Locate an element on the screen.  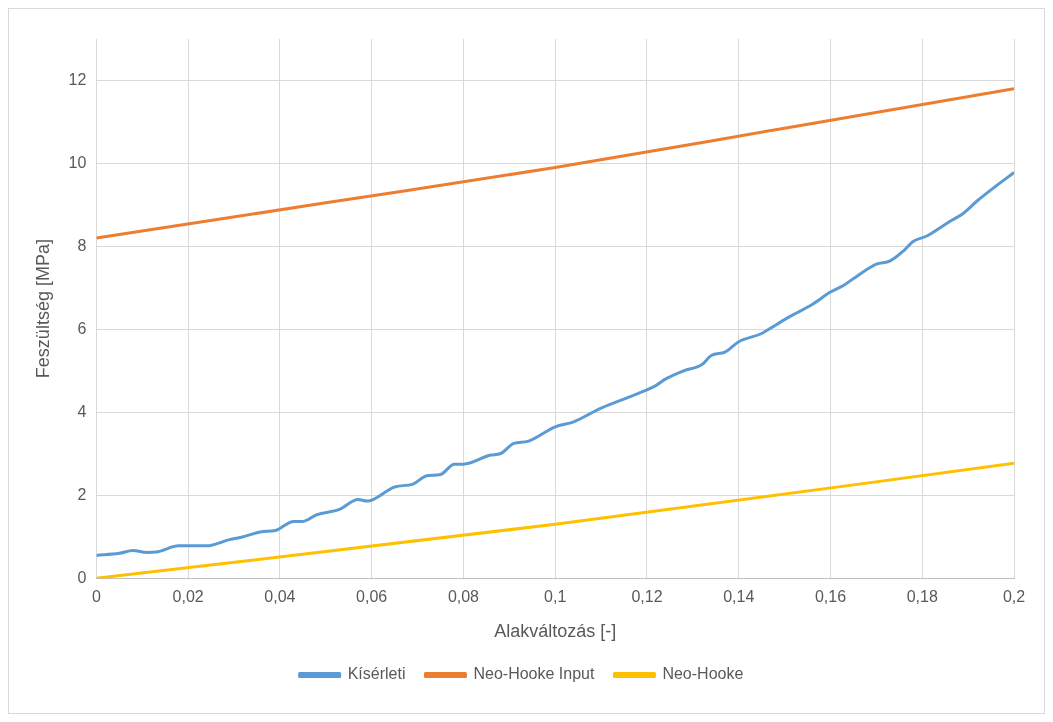
legend-label: Neo-Hooke is located at coordinates (703, 674).